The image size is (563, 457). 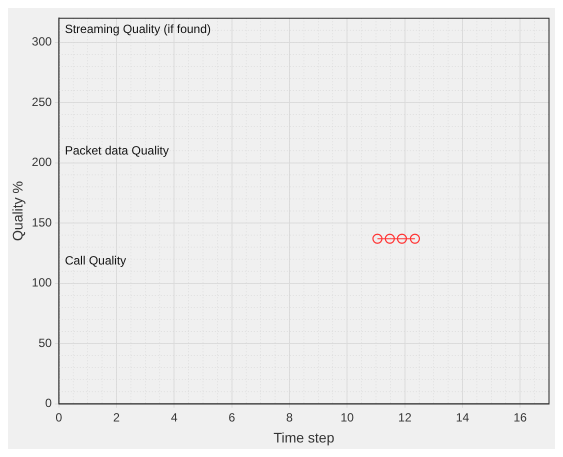 What do you see at coordinates (42, 162) in the screenshot?
I see `y-tick-label: 200` at bounding box center [42, 162].